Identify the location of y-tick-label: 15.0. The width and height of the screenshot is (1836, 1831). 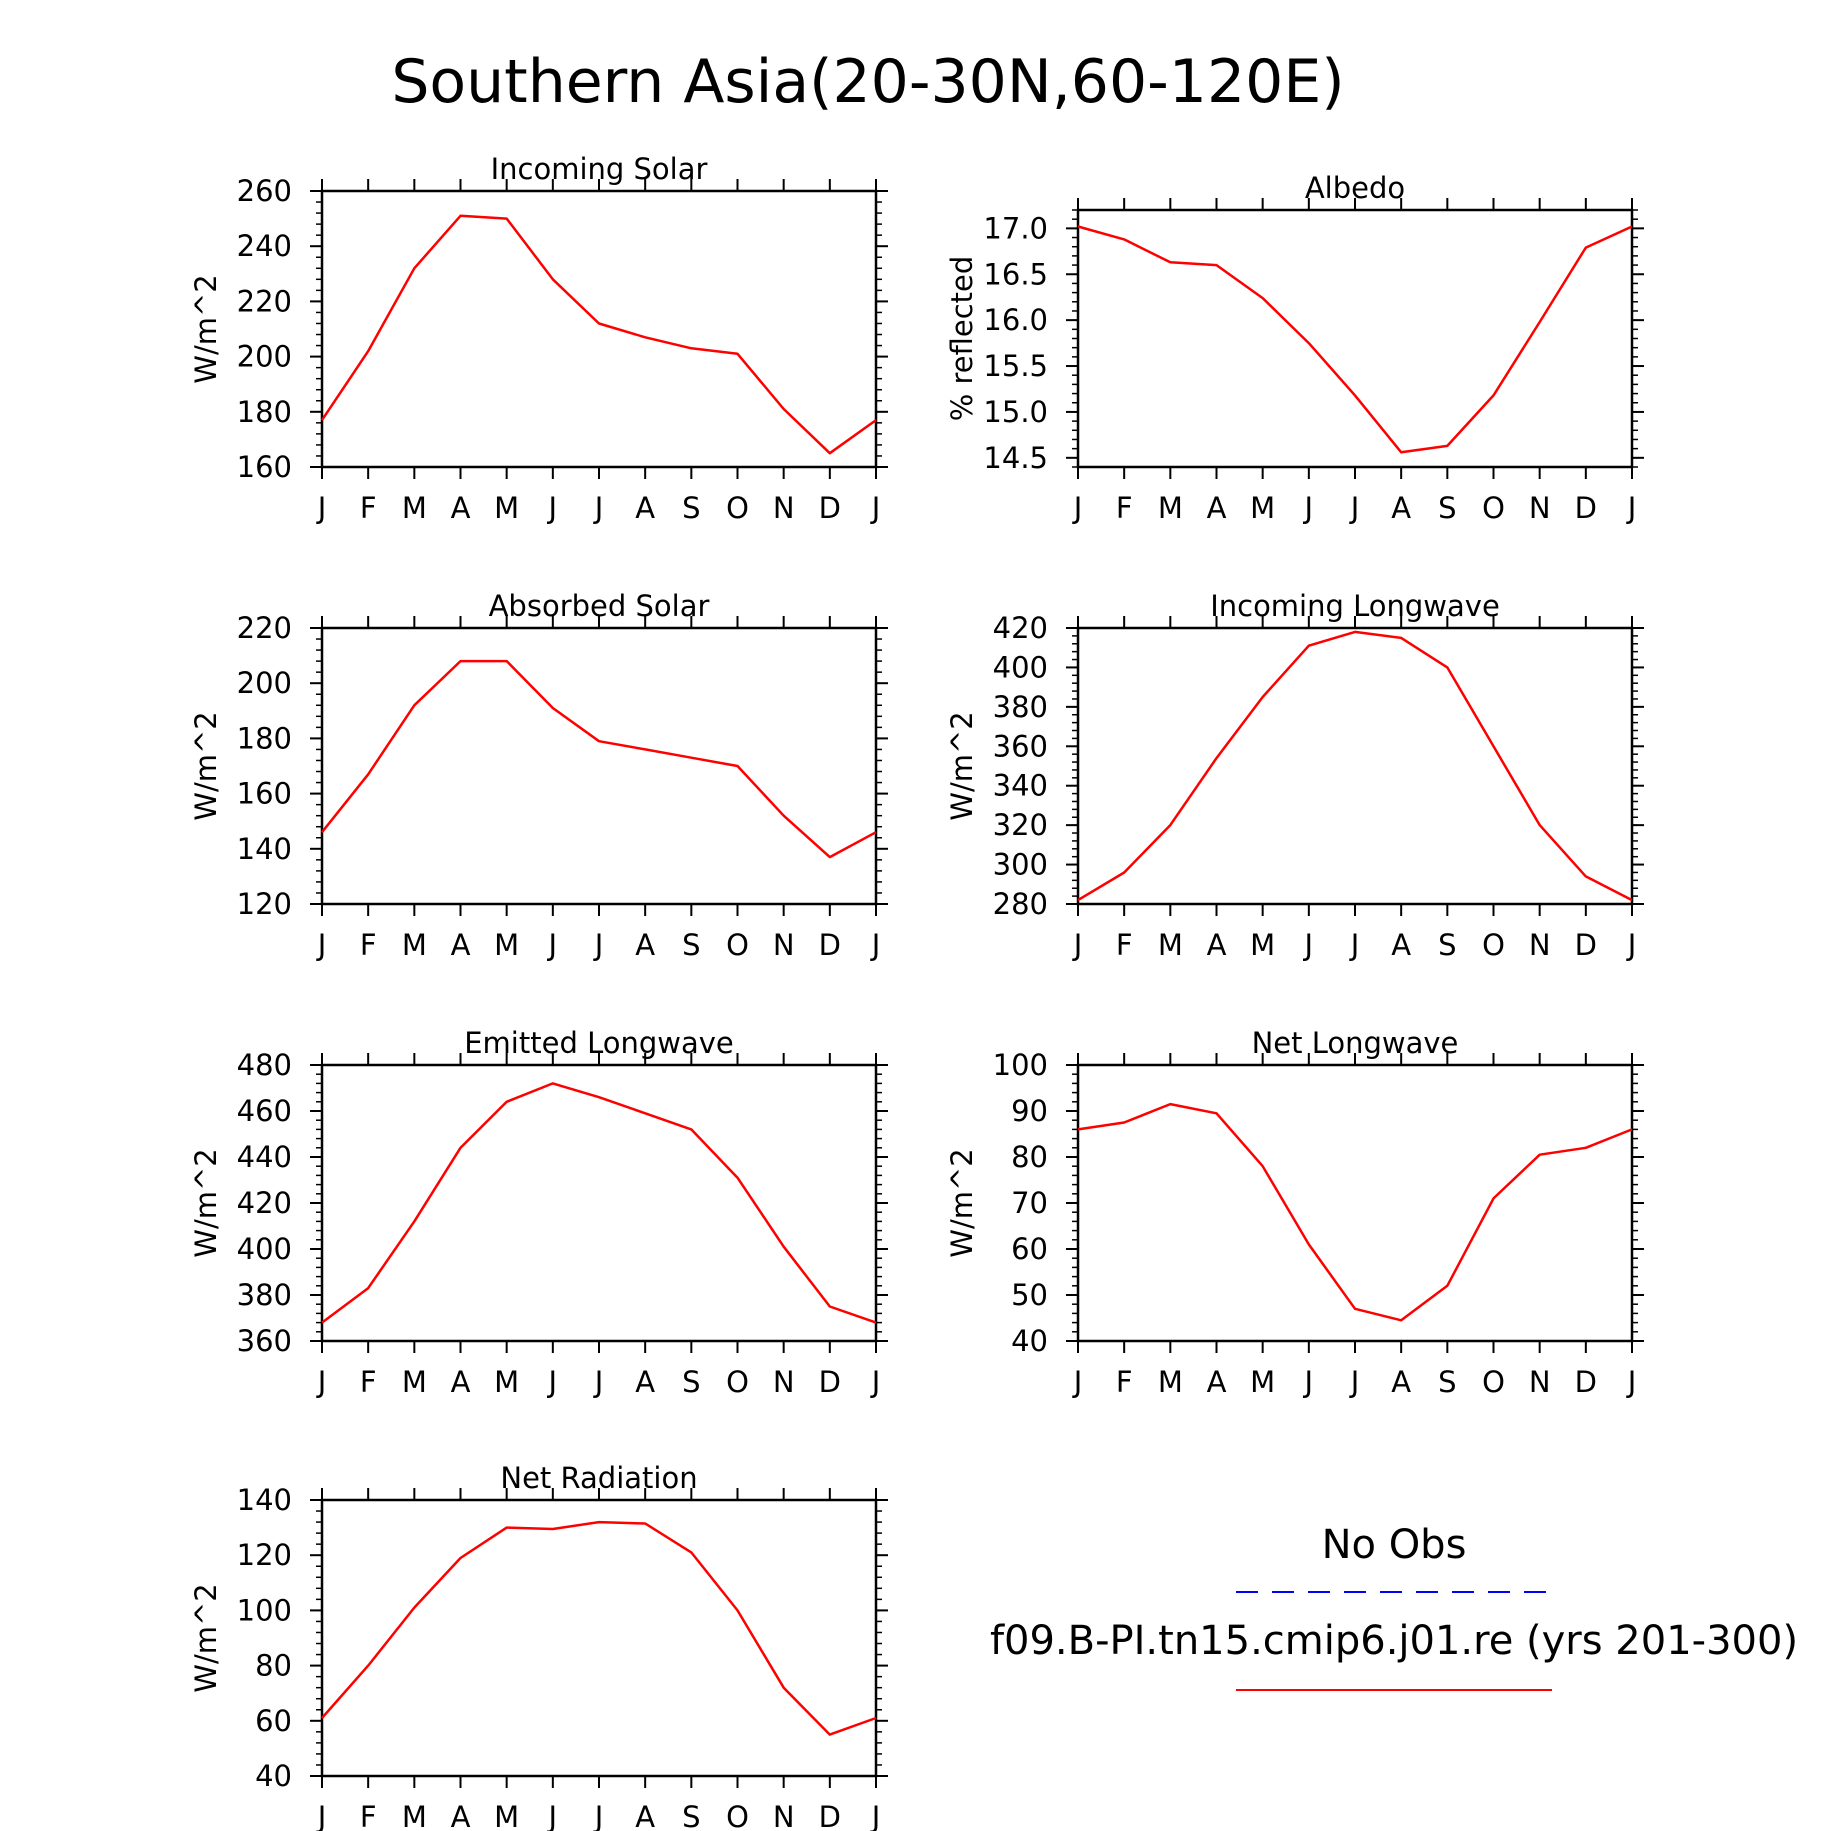
(1015, 412).